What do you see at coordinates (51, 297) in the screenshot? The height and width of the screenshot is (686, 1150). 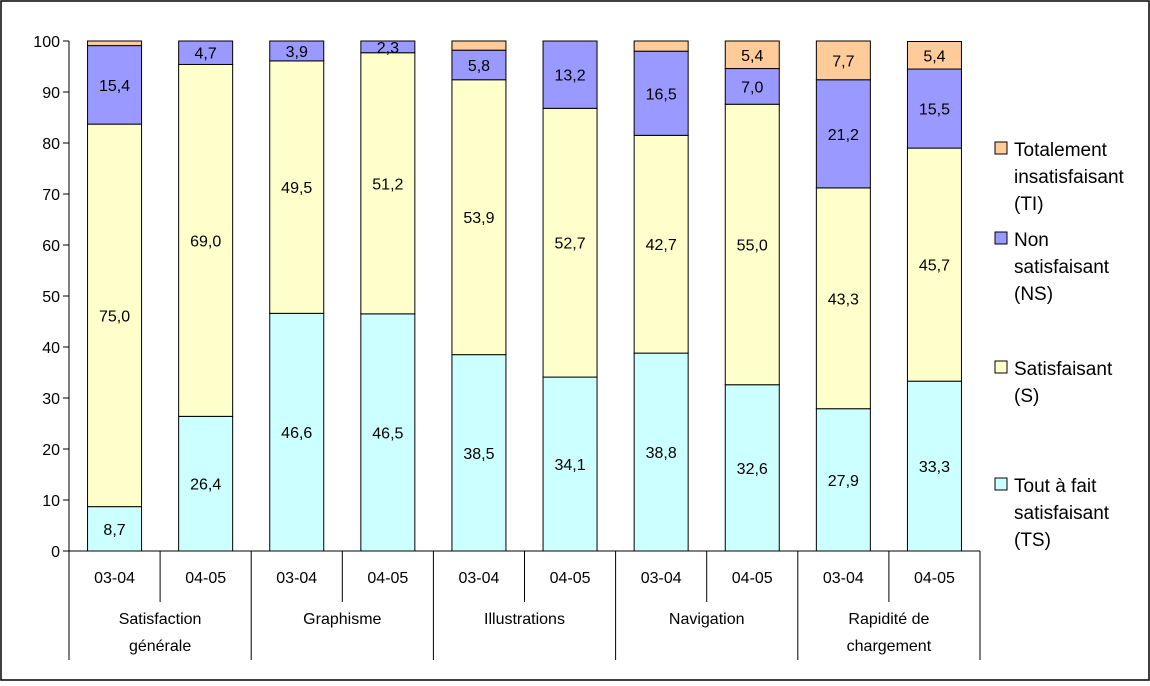 I see `y-tick-label: 50` at bounding box center [51, 297].